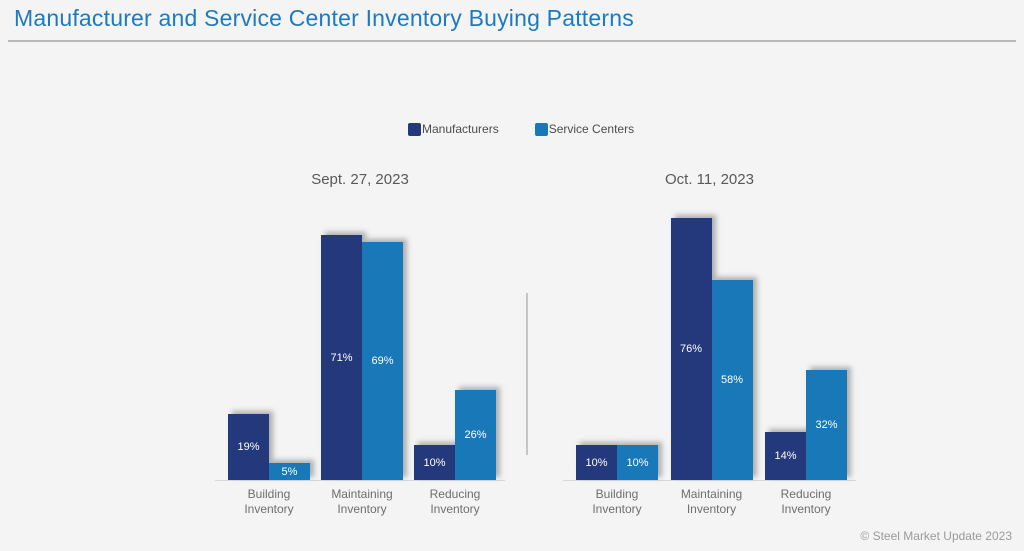  I want to click on bar-group: 76% 58%, so click(711, 349).